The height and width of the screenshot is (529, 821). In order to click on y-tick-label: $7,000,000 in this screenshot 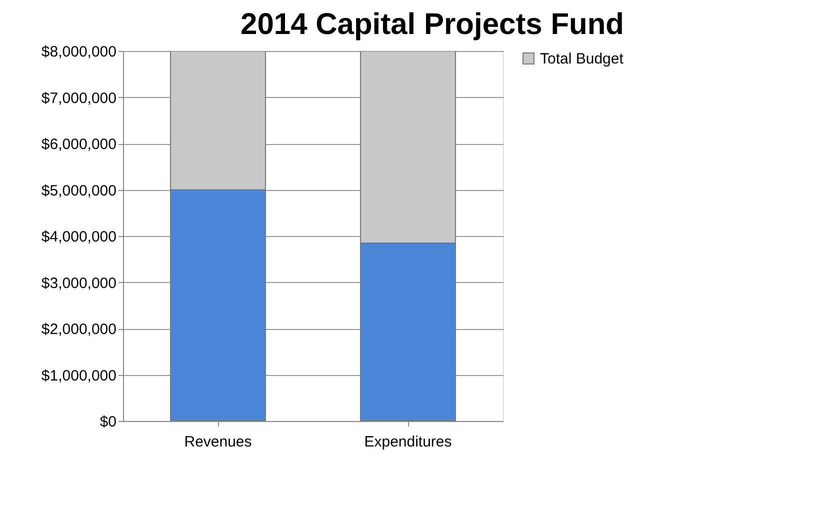, I will do `click(78, 98)`.